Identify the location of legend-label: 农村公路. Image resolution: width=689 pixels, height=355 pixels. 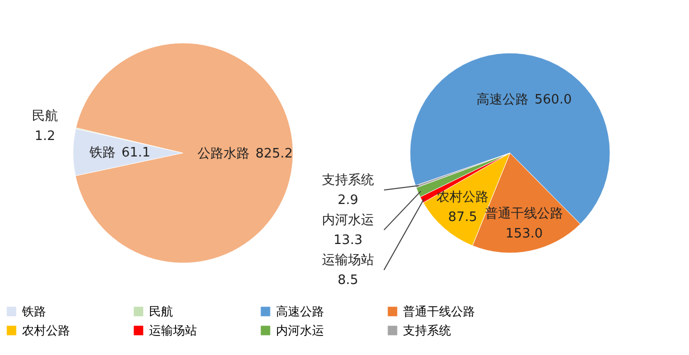
(46, 331).